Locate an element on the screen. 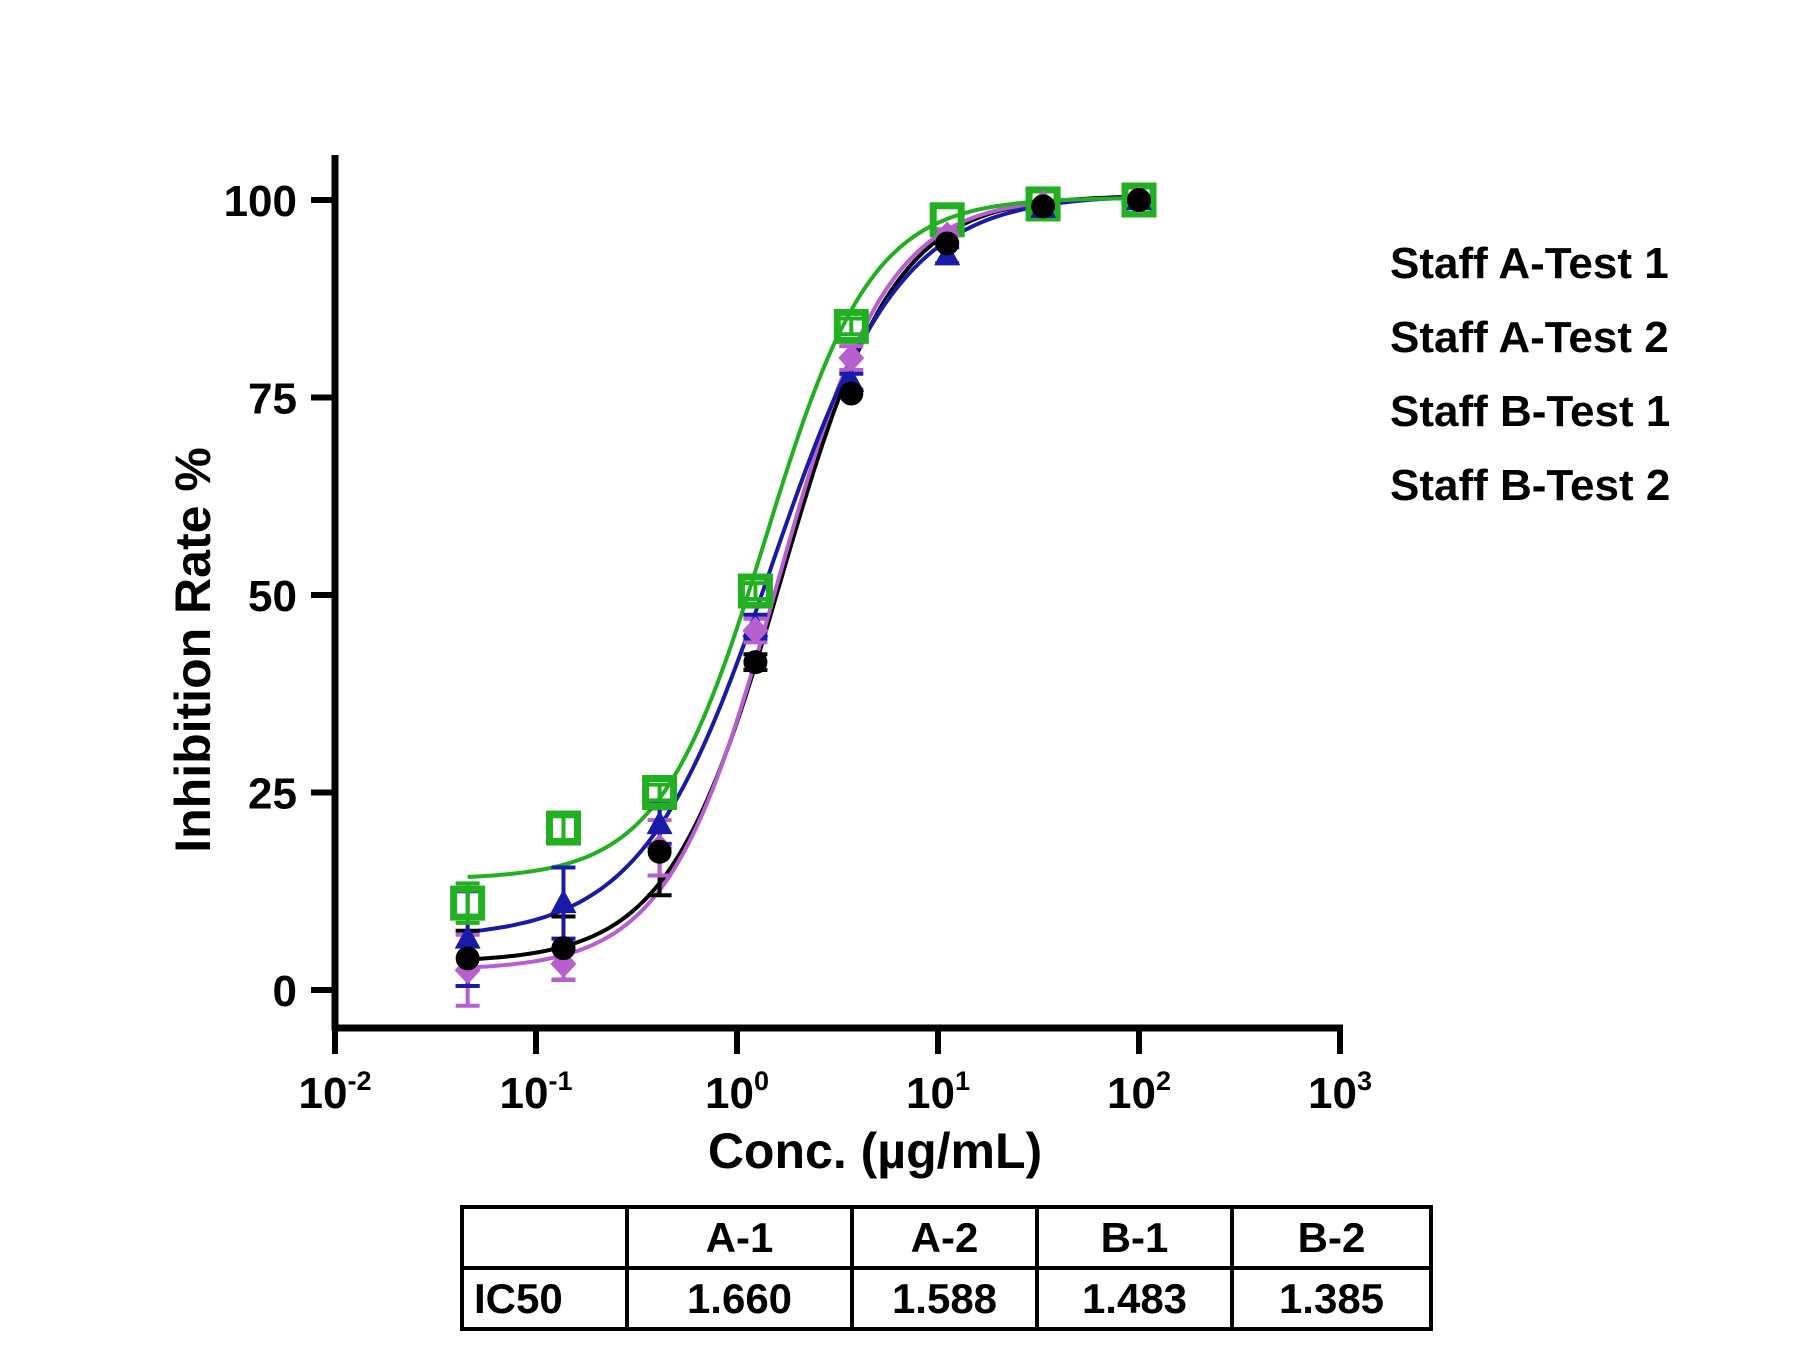 The width and height of the screenshot is (1800, 1350). legend-item-b1: Staff B-Test 1 is located at coordinates (1530, 411).